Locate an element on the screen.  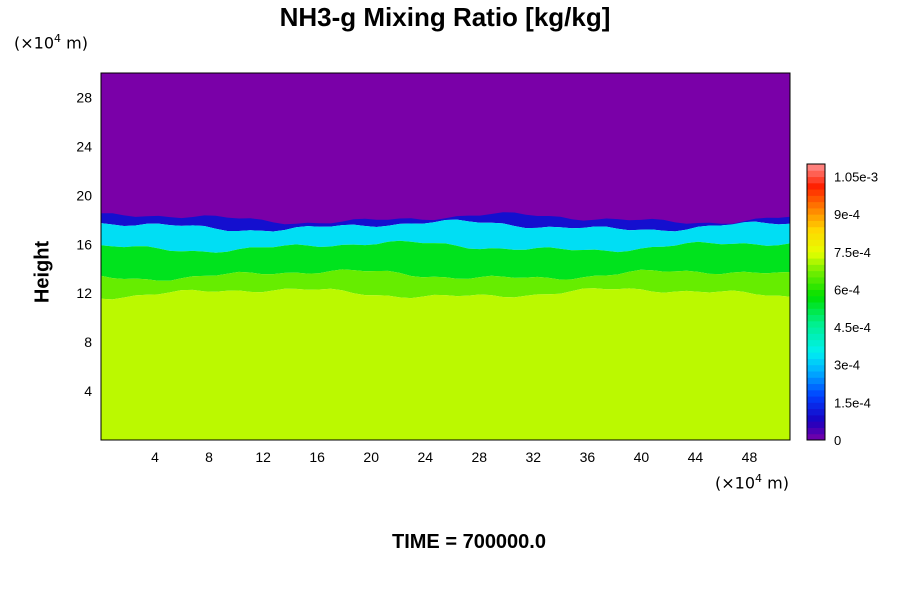
y-axis-unit: (×104 m) is located at coordinates (51, 42).